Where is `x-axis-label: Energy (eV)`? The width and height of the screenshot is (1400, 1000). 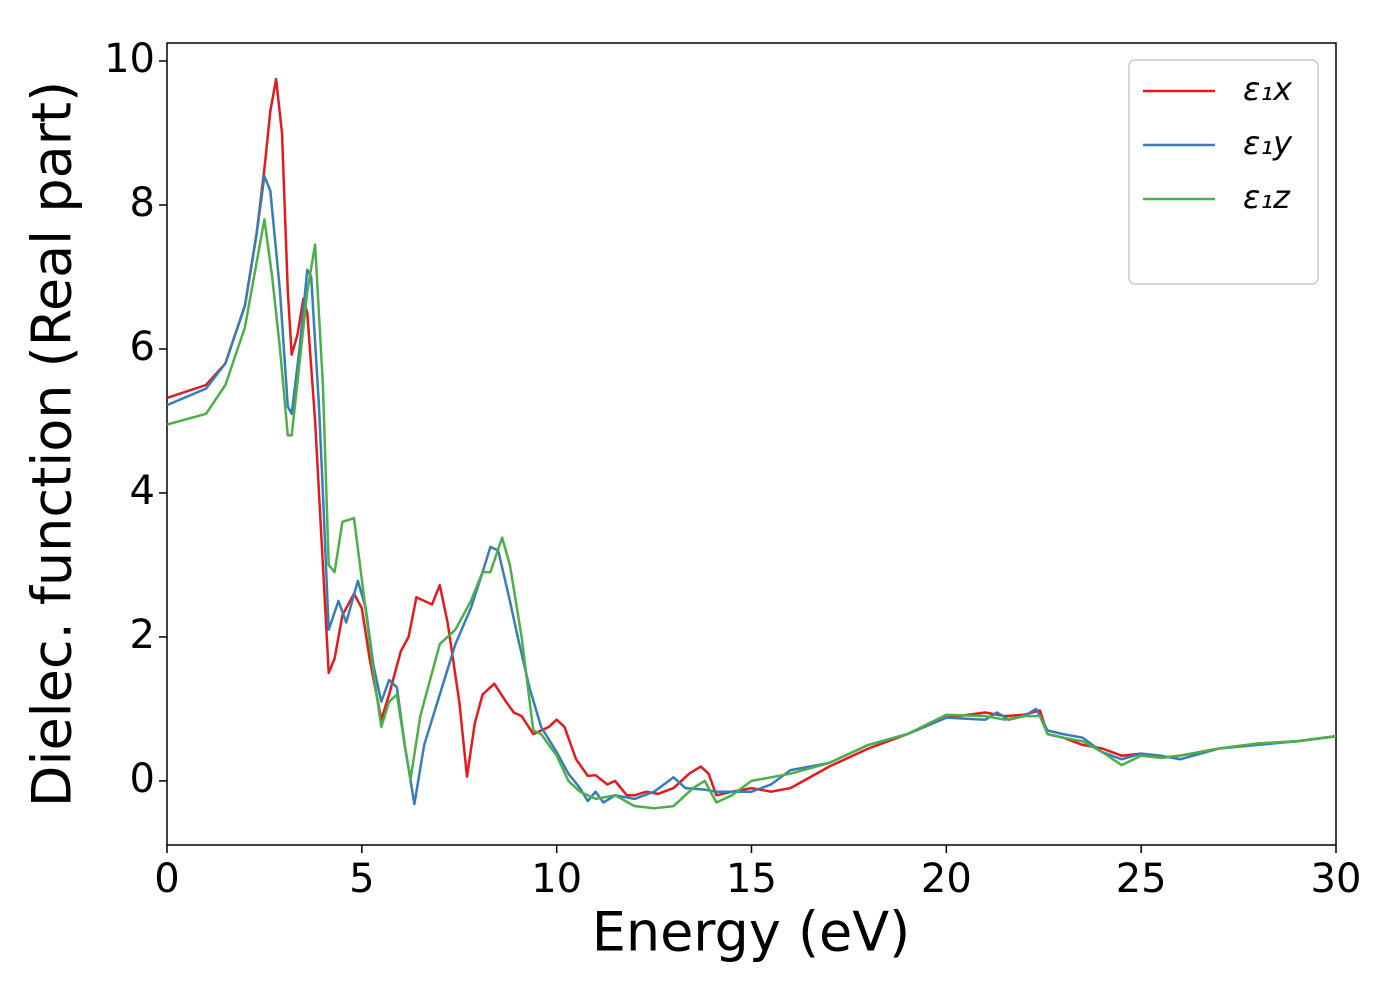
x-axis-label: Energy (eV) is located at coordinates (751, 932).